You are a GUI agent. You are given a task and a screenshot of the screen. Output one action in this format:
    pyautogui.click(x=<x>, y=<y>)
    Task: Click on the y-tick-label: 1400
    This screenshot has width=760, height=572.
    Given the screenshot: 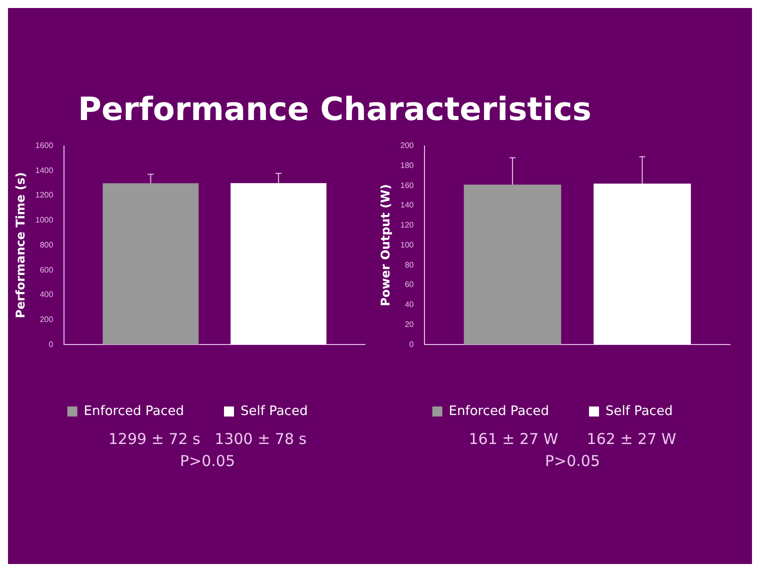 What is the action you would take?
    pyautogui.click(x=44, y=170)
    